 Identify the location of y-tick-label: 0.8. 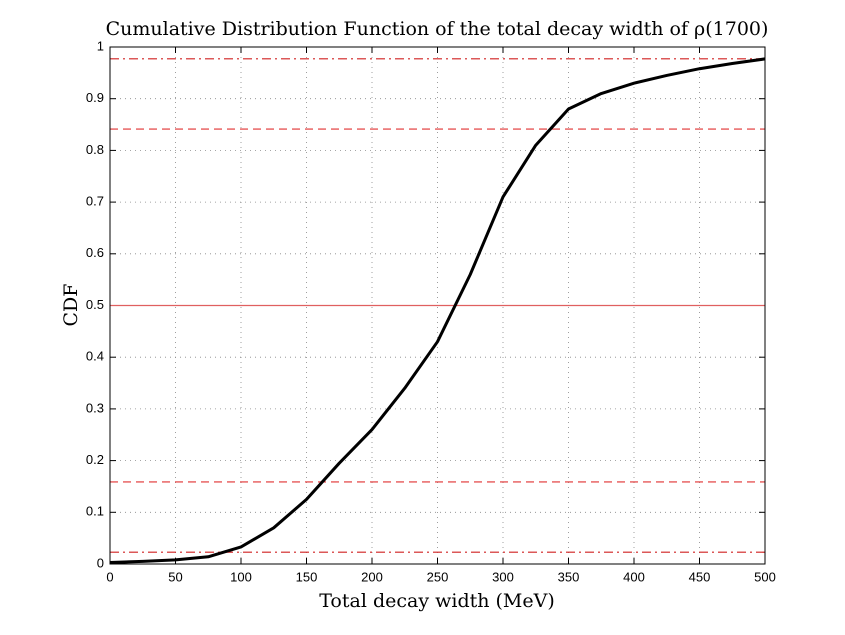
(95, 149).